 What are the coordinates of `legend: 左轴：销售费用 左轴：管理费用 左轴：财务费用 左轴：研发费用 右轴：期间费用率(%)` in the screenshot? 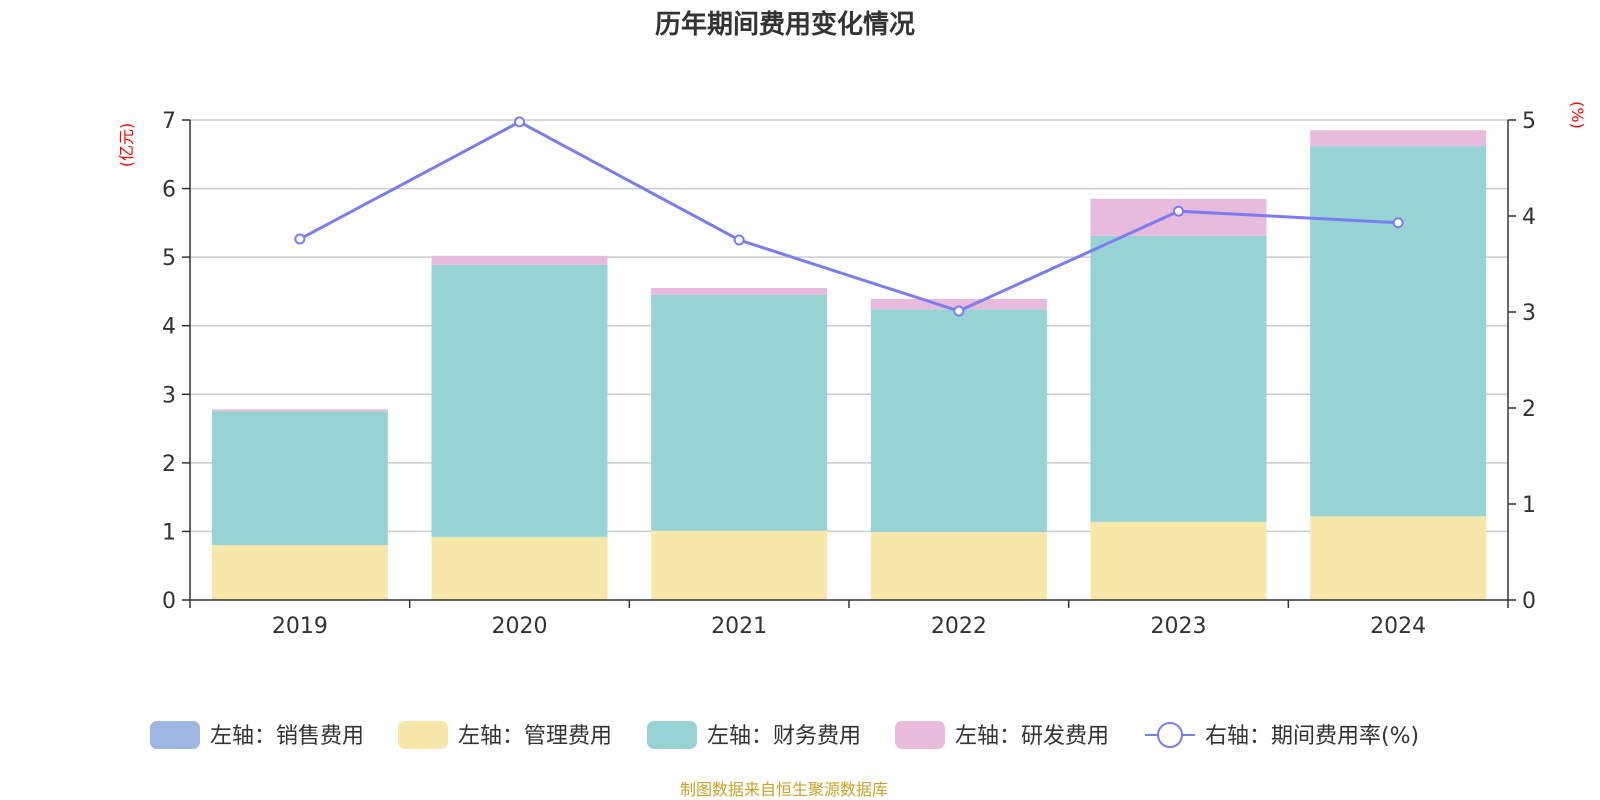 It's located at (784, 735).